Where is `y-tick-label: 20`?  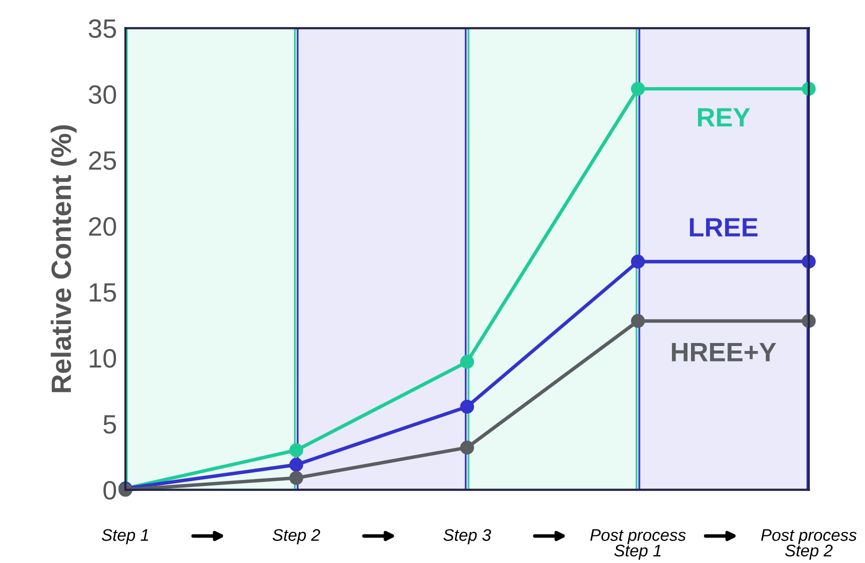 y-tick-label: 20 is located at coordinates (102, 226).